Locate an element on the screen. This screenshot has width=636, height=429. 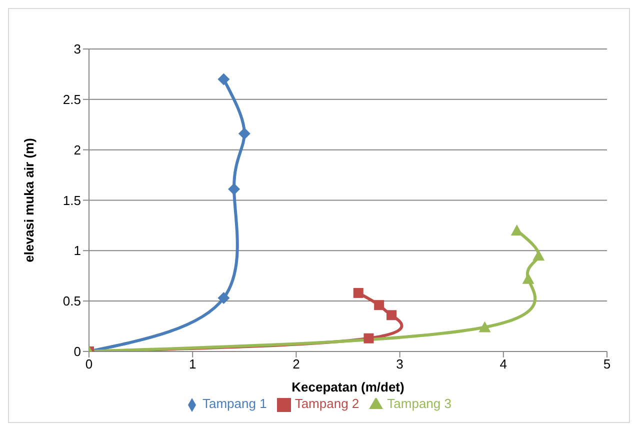
y-tick-label: 2 is located at coordinates (77, 150).